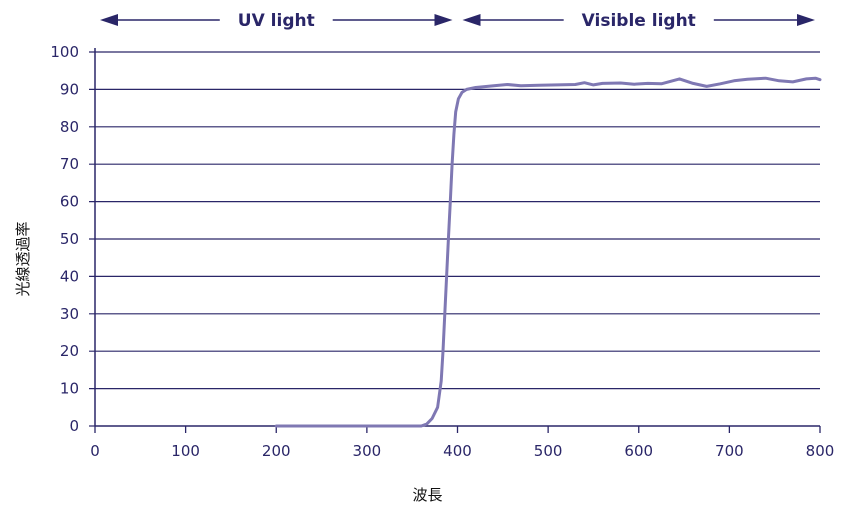 This screenshot has height=505, width=854. I want to click on x-tick-labels: 0 100 200 300 400 500 600 700 800, so click(462, 451).